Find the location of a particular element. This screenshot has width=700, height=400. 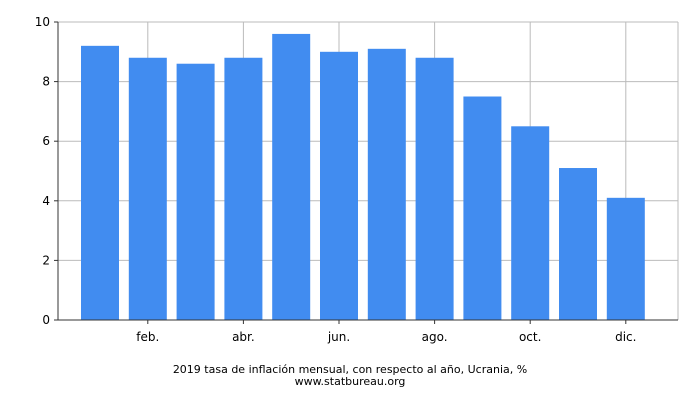

bar-dic is located at coordinates (625, 258).